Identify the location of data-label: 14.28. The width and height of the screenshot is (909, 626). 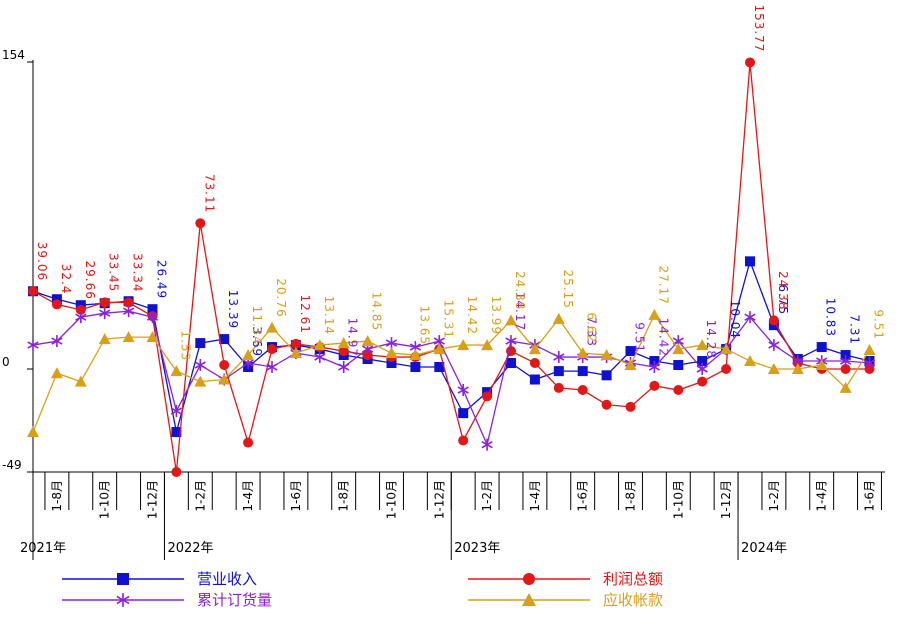
(711, 339).